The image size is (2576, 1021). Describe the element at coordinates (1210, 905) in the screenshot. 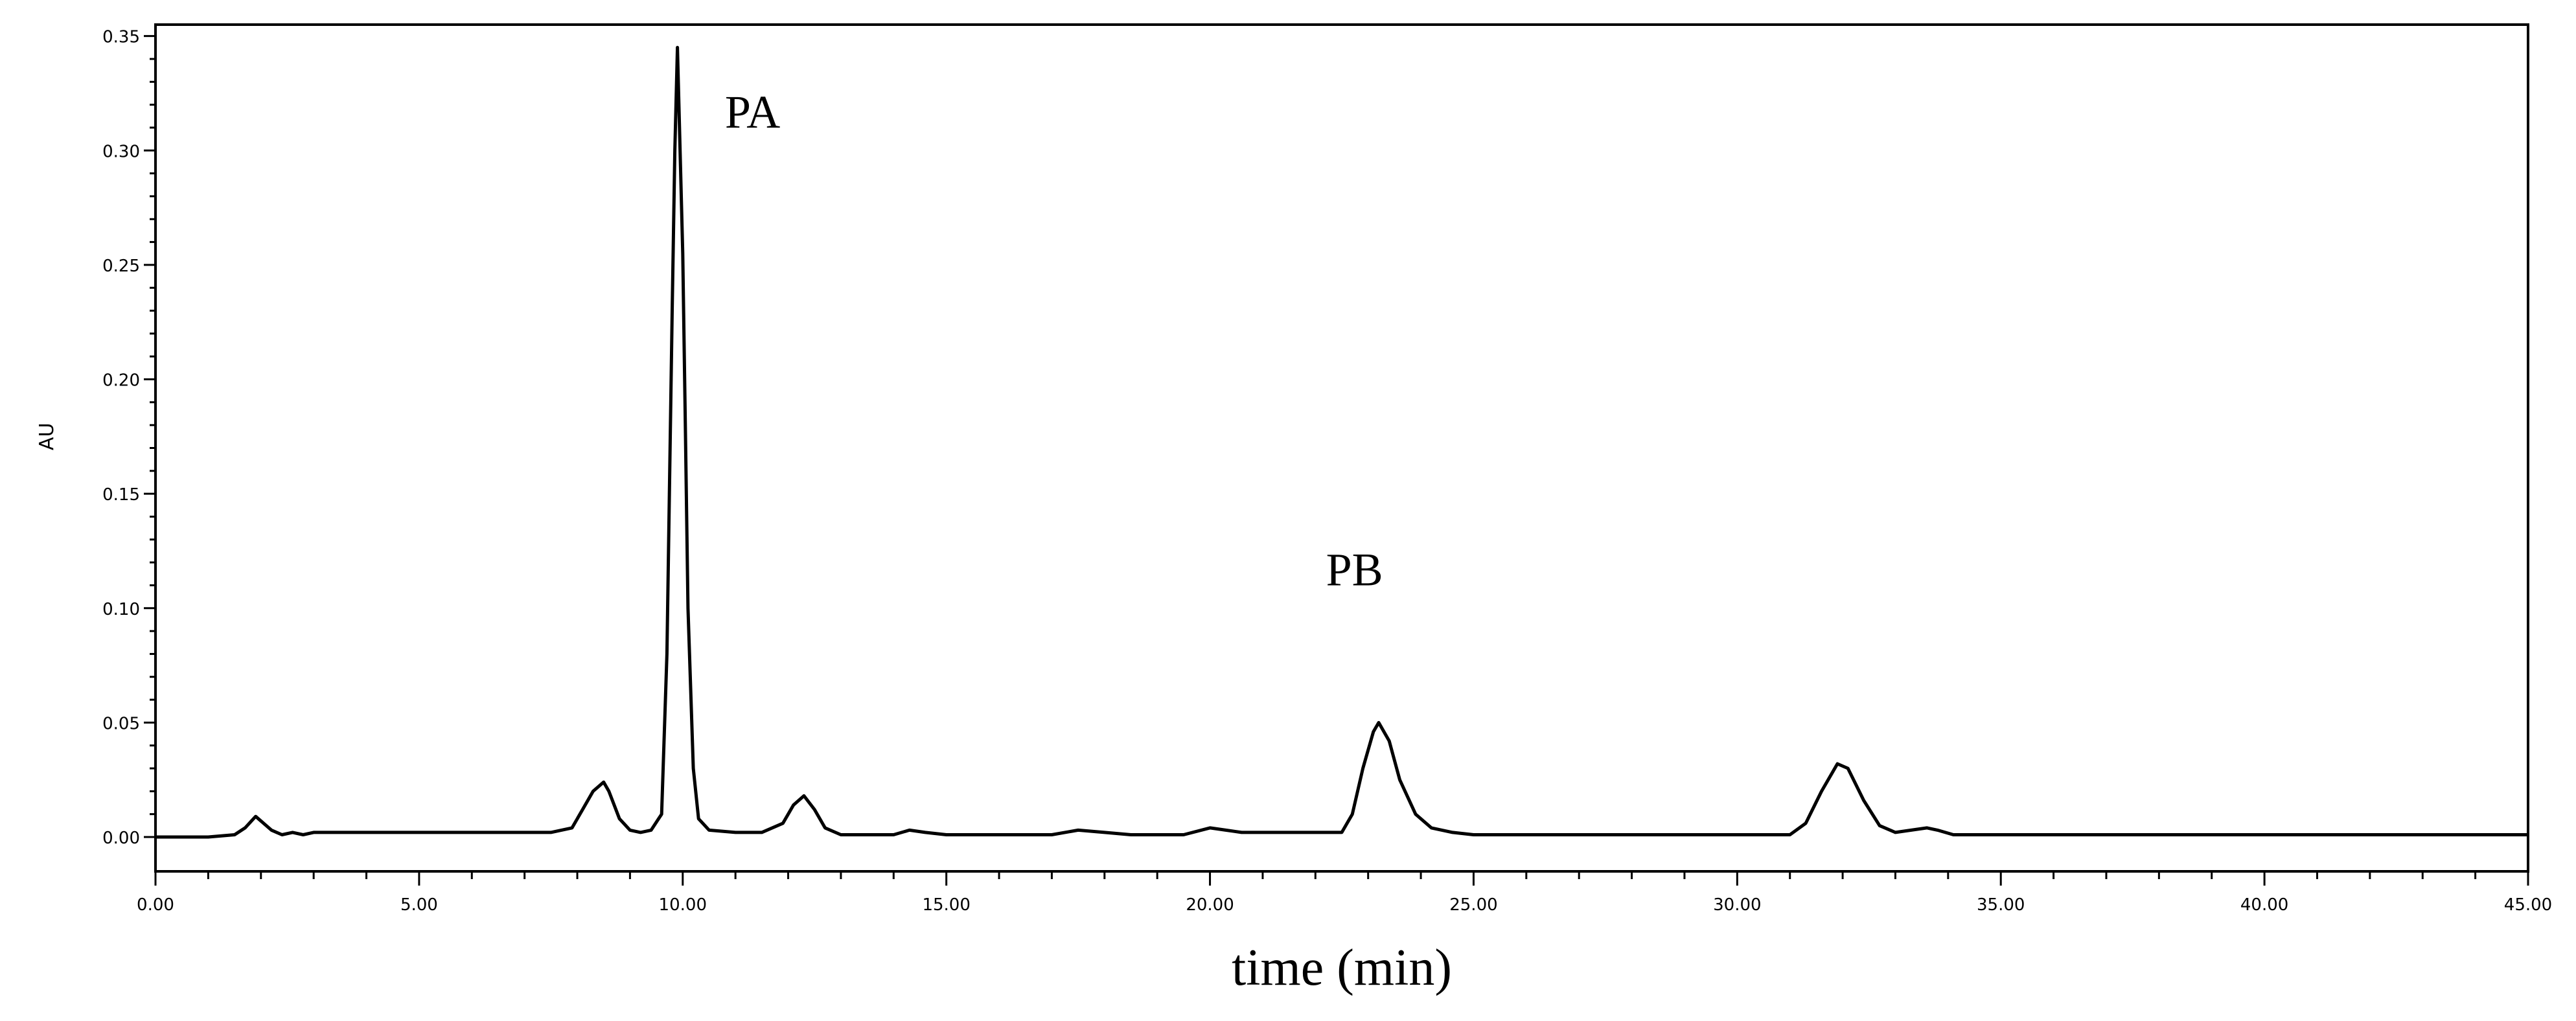

I see `x-tick-label: 20.00` at that location.